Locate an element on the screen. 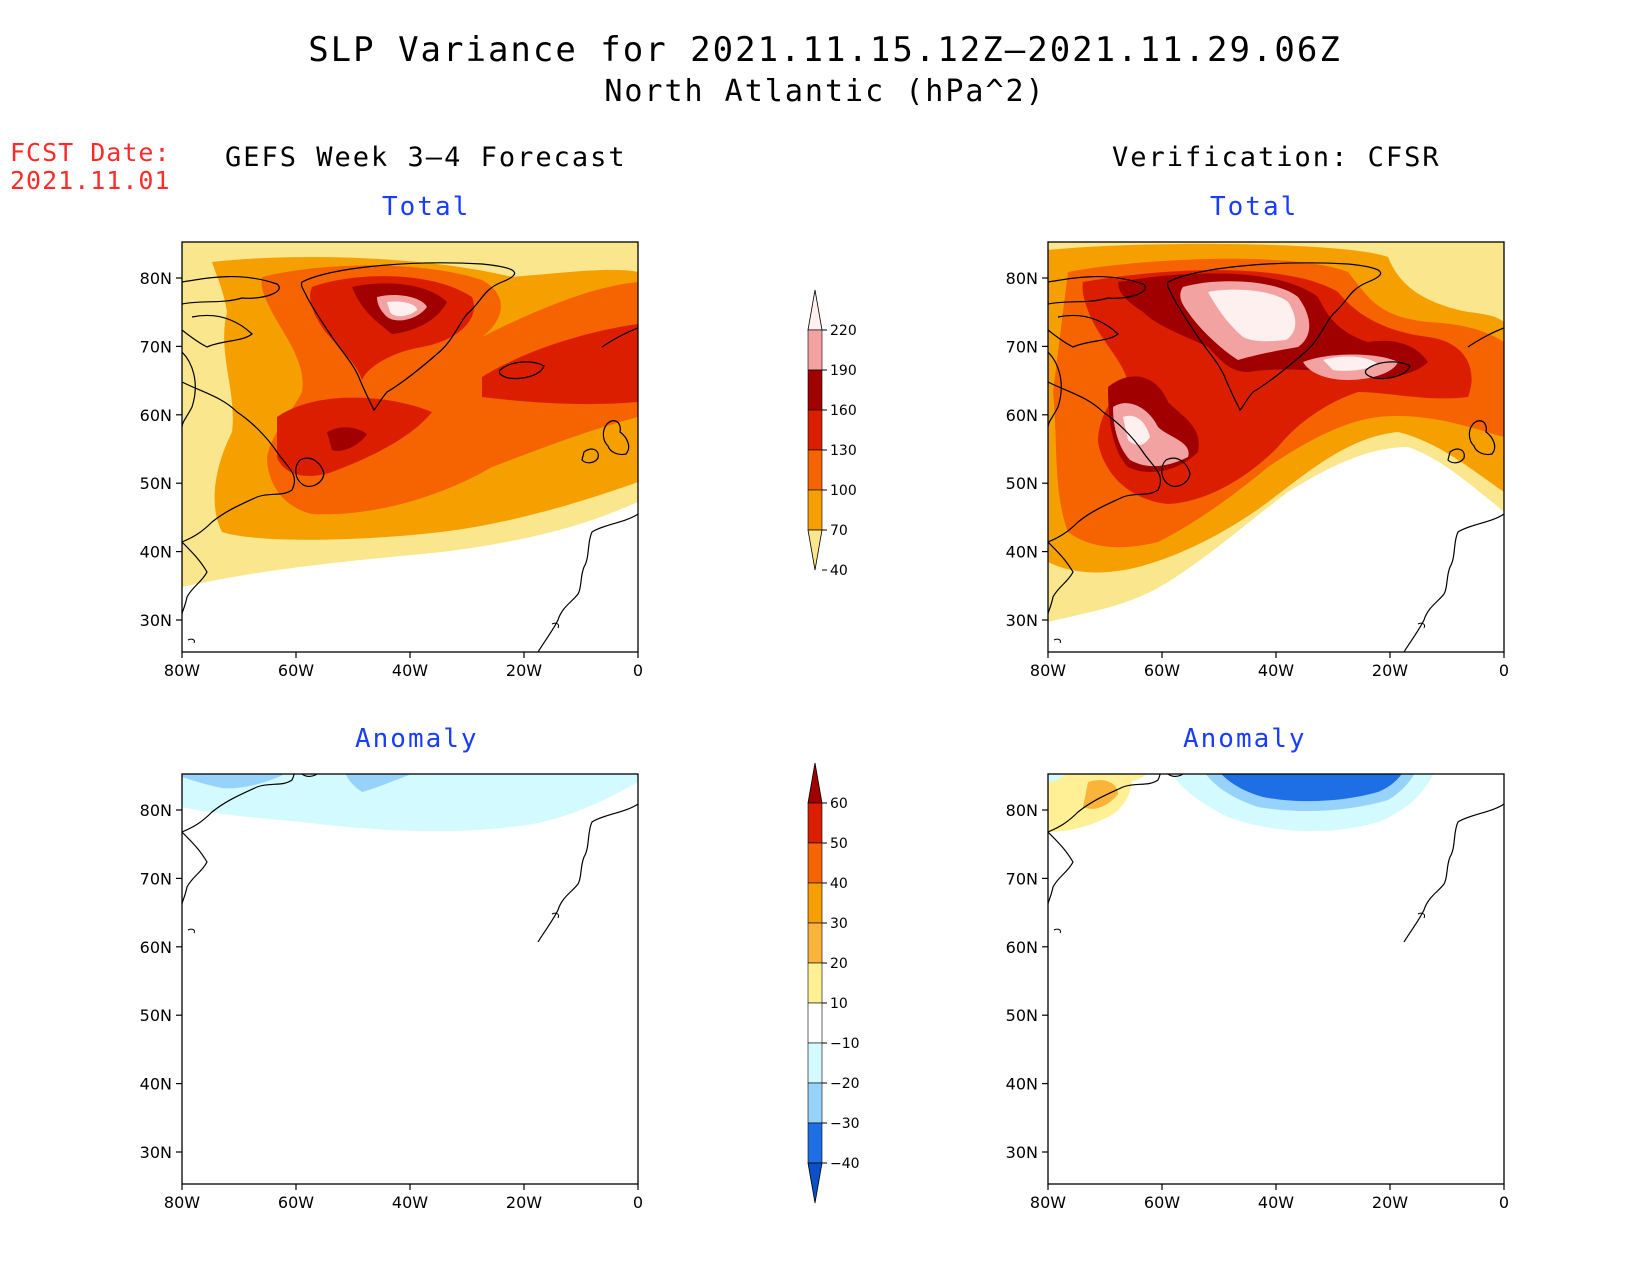  map-forecast-anomaly is located at coordinates (410, 979).